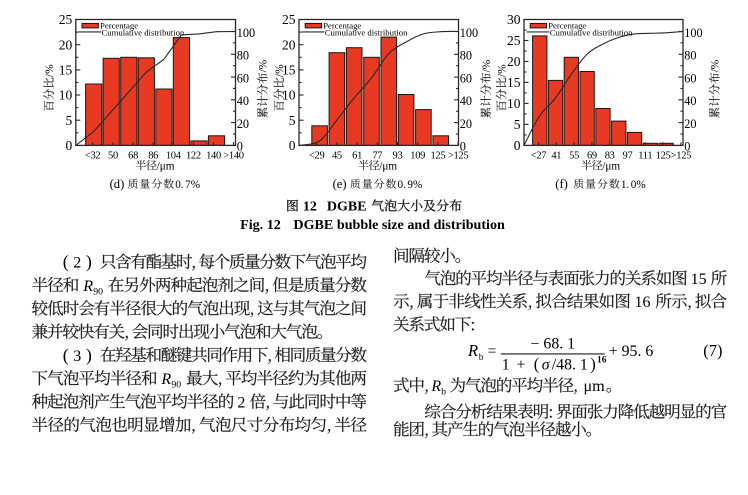  I want to click on svg-text: 45, so click(337, 155).